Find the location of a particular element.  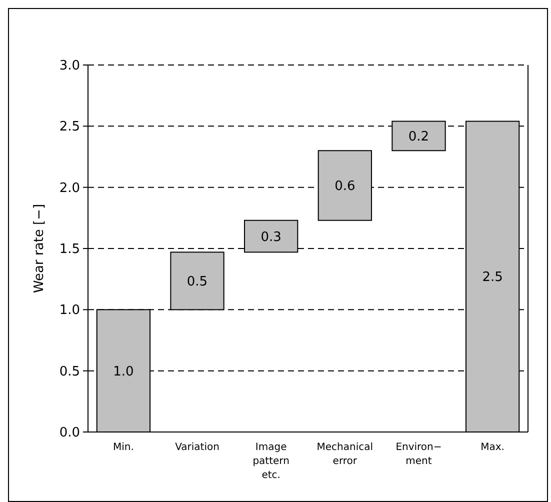

y-tick-label: 1.0 is located at coordinates (69, 310).